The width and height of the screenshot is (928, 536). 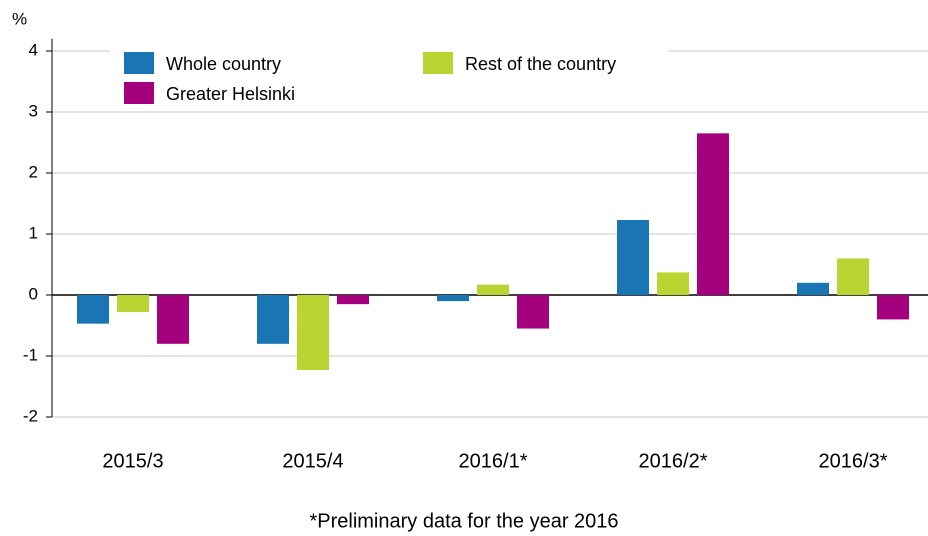 I want to click on y-tick-label: -1, so click(x=30, y=354).